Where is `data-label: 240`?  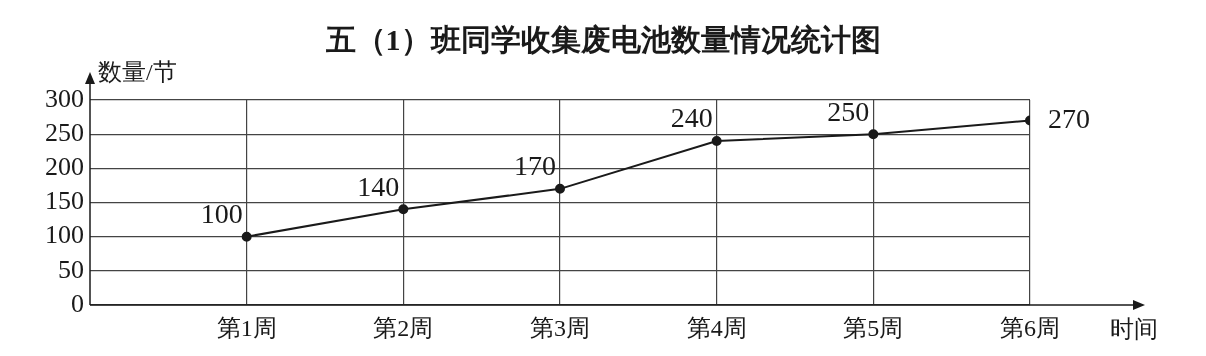 data-label: 240 is located at coordinates (691, 118).